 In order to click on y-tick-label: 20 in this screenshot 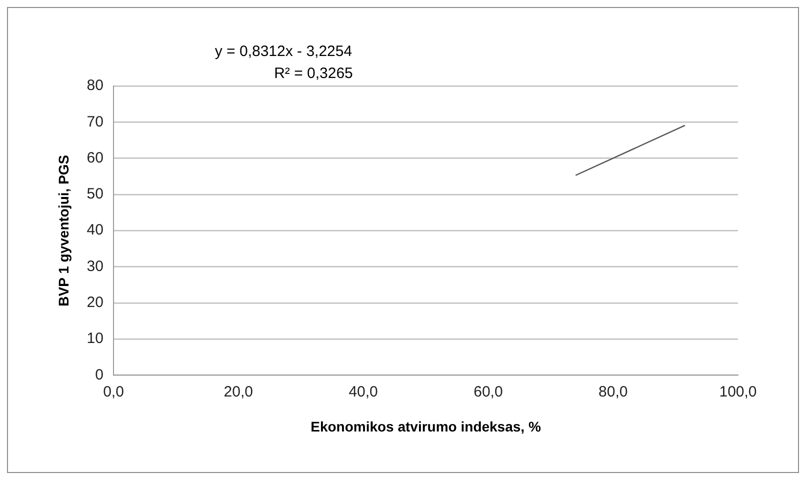, I will do `click(95, 303)`.